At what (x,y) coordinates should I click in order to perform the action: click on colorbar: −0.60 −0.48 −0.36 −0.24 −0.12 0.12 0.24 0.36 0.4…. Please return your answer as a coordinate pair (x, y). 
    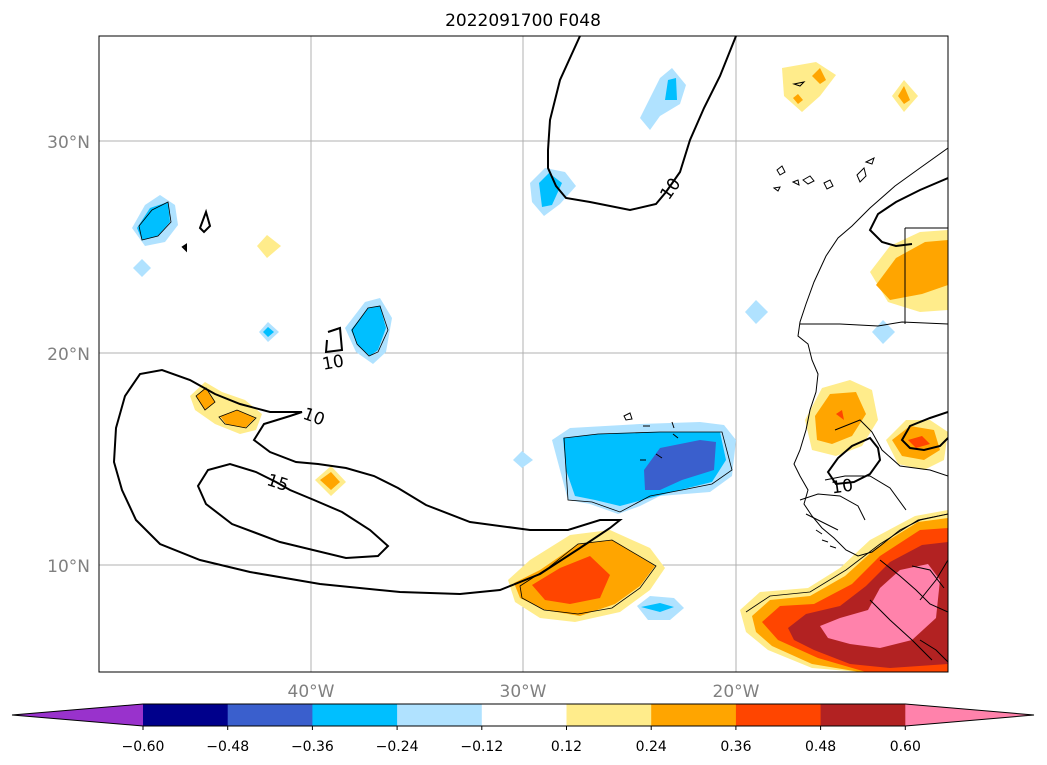
    Looking at the image, I should click on (523, 729).